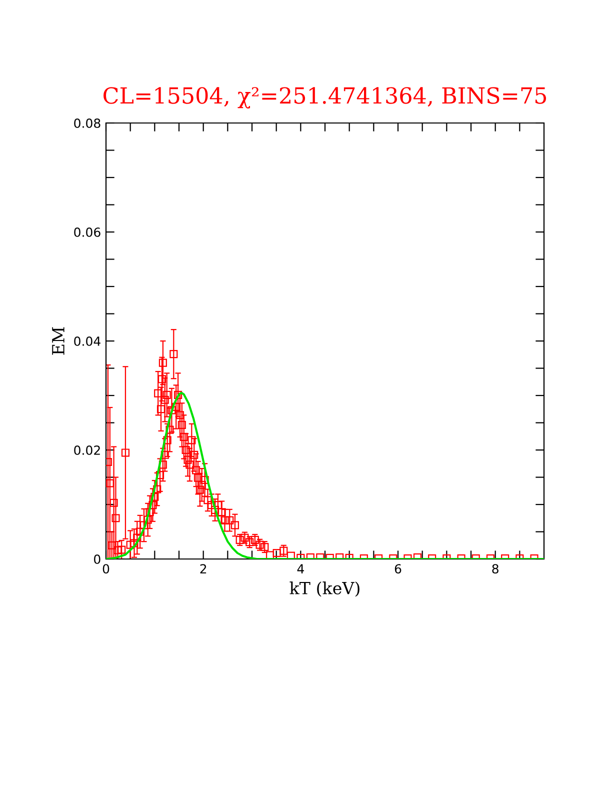 The height and width of the screenshot is (792, 612). What do you see at coordinates (495, 569) in the screenshot?
I see `x-tick-label: 8` at bounding box center [495, 569].